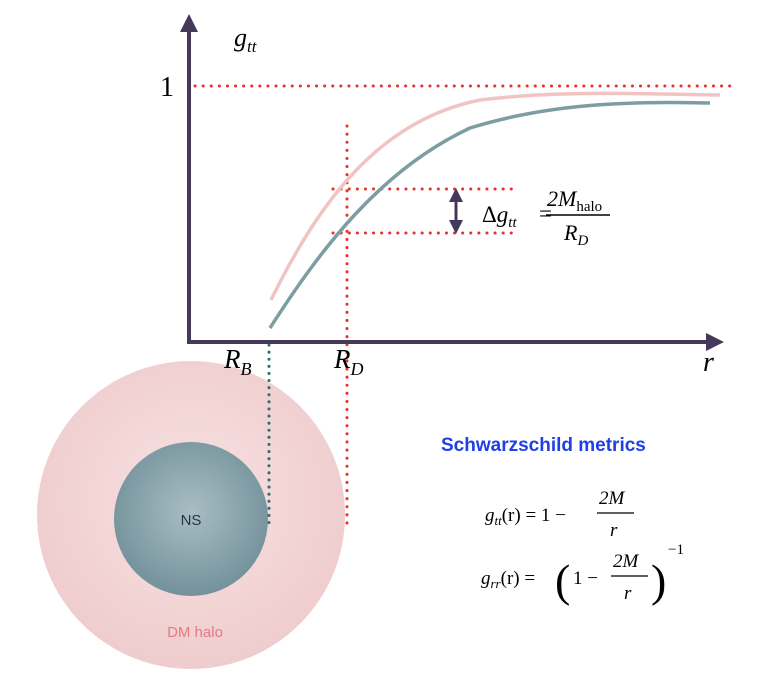  I want to click on delta-gtt-equation: Δgtt = 2Mhalo RD, so click(546, 217).